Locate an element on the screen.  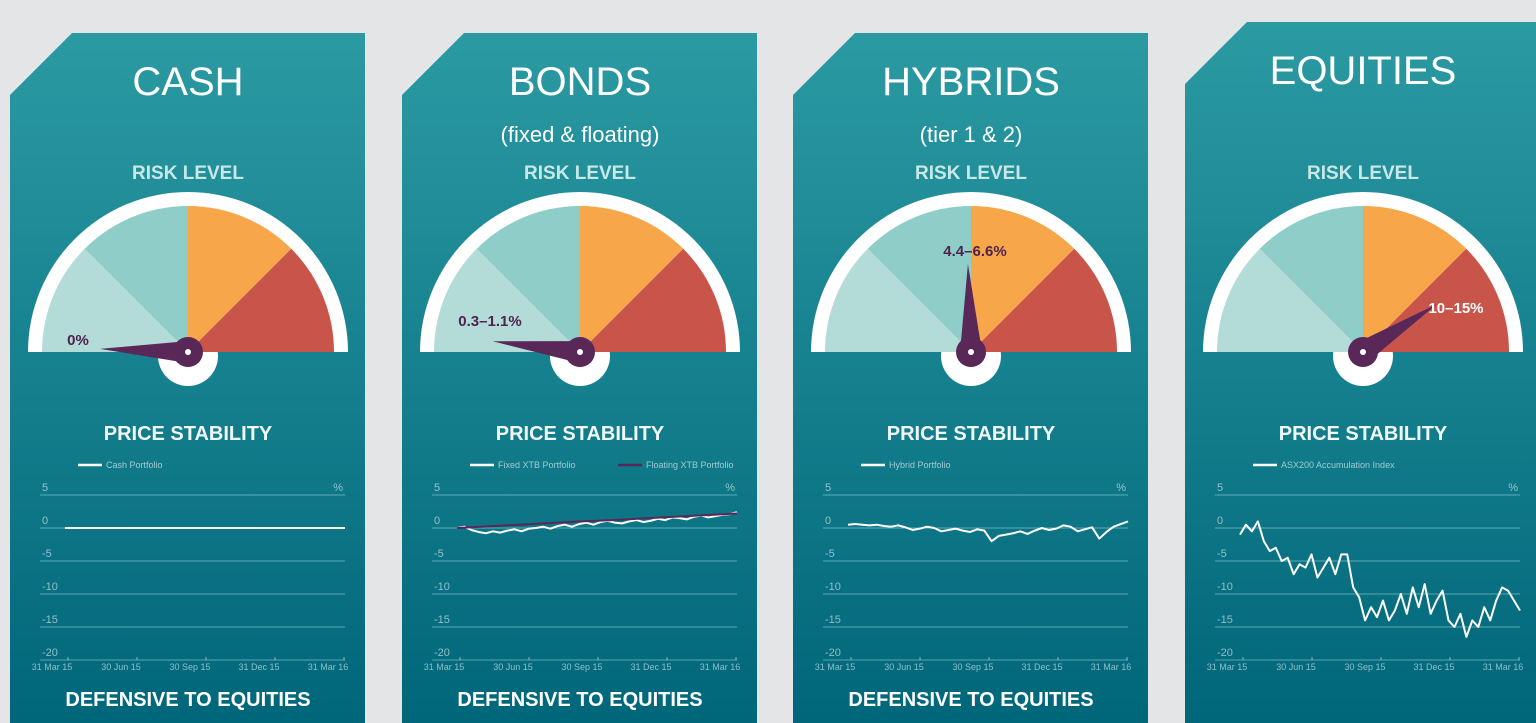
gauge-label: 0% is located at coordinates (78, 340).